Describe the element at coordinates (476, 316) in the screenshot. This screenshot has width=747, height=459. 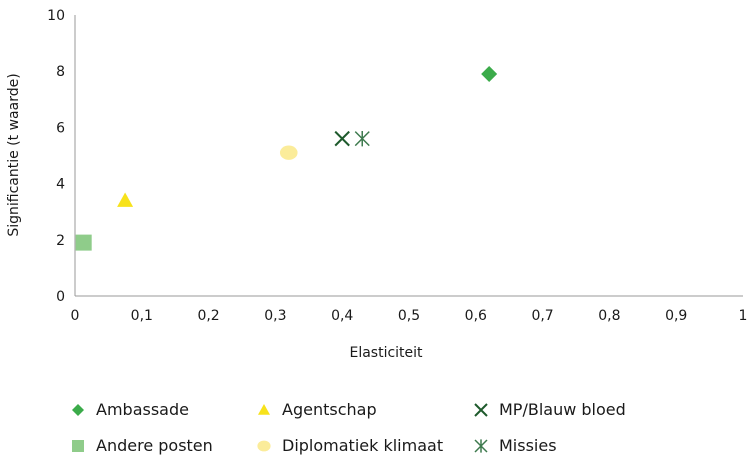
I see `x-tick-label: 0,6` at that location.